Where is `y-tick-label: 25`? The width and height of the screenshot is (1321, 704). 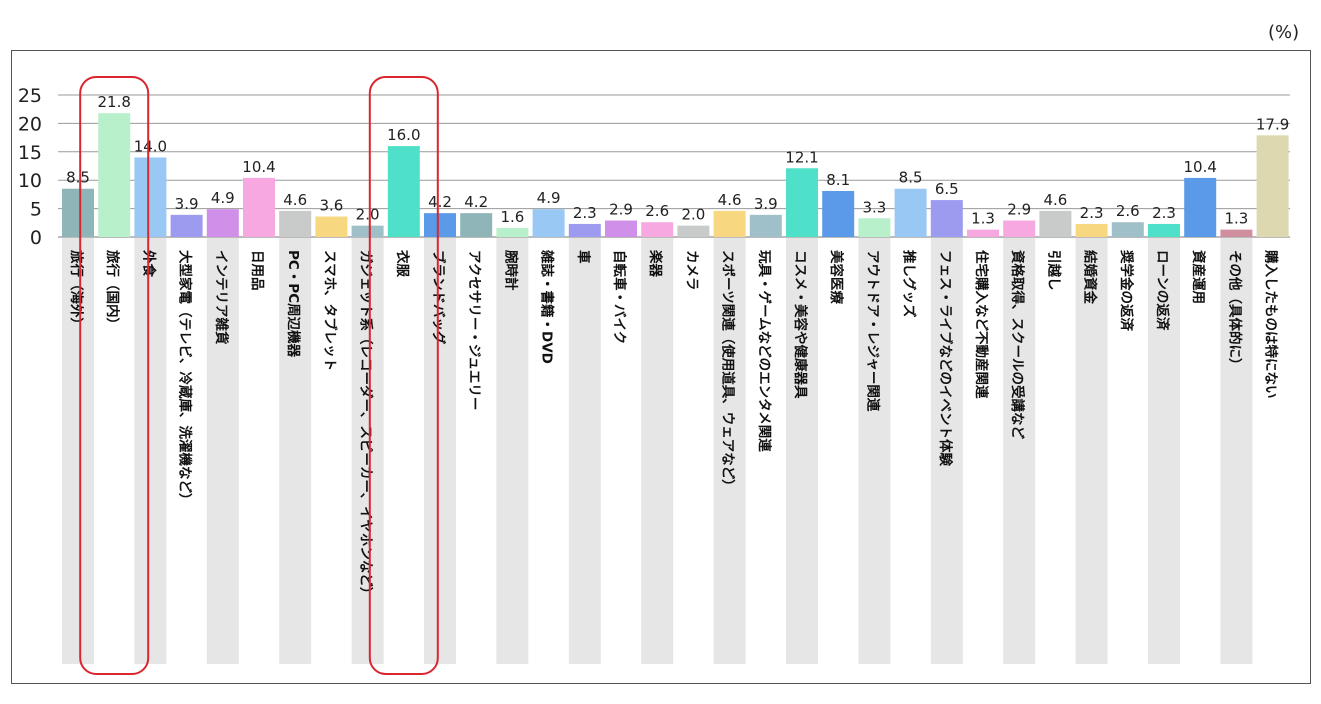 y-tick-label: 25 is located at coordinates (30, 96).